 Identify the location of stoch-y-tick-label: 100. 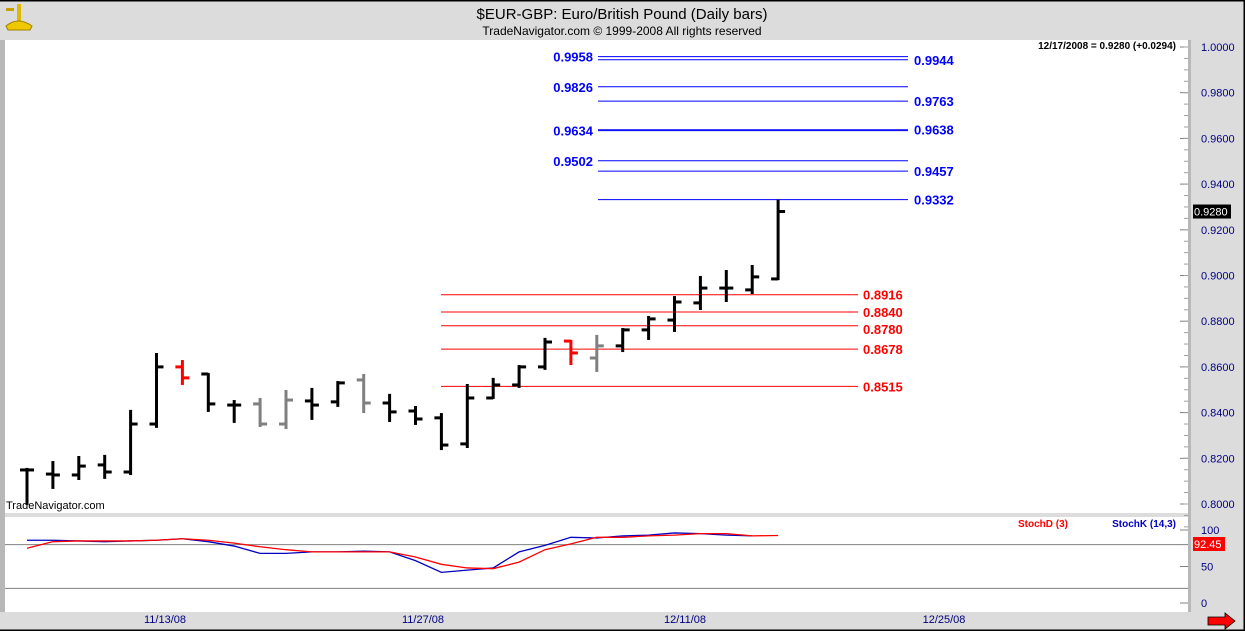
(1210, 531).